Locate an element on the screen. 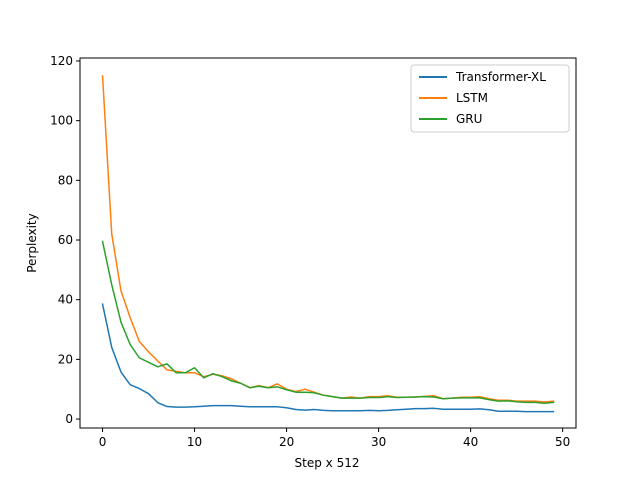 Image resolution: width=640 pixels, height=480 pixels. x-tick-label: 40 is located at coordinates (470, 442).